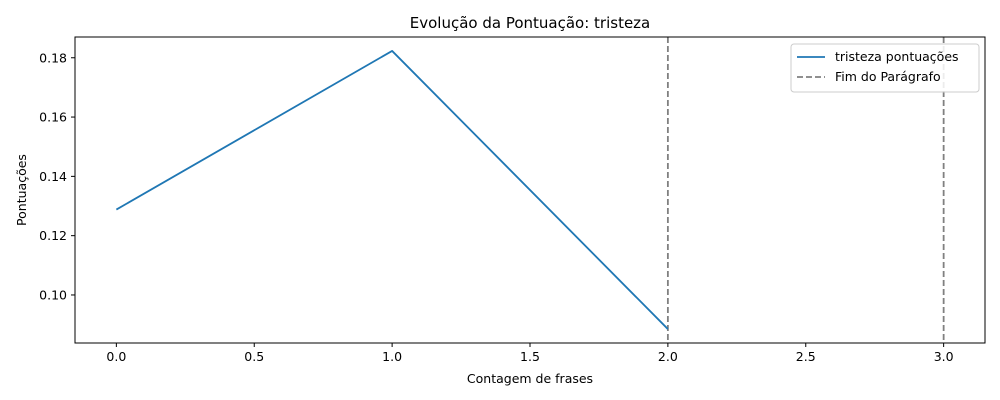 The image size is (1000, 400). I want to click on y-tick-label: 0.12, so click(53, 235).